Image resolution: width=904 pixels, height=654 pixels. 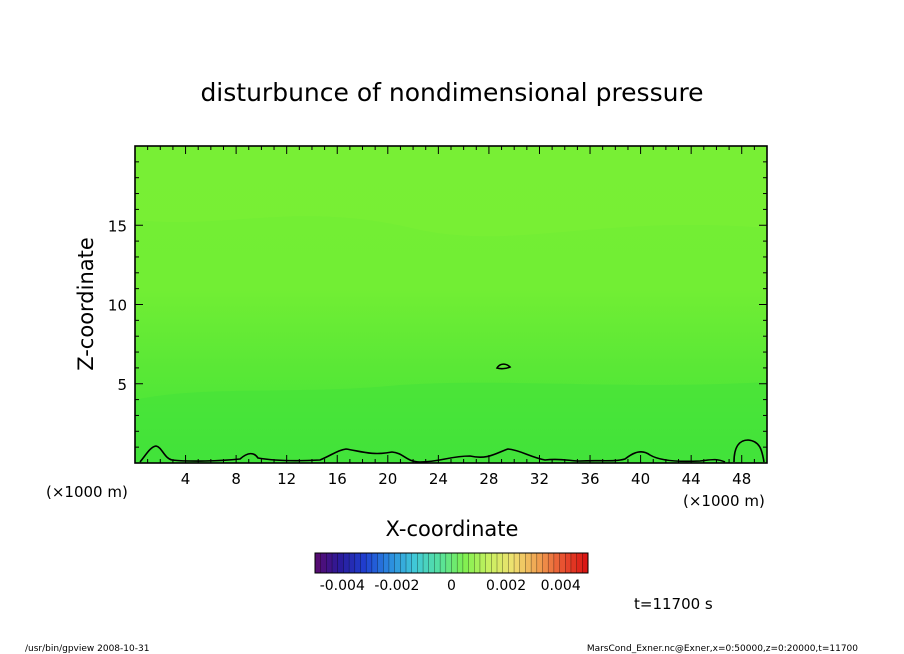 I want to click on colorbar-tick-label: 0.002, so click(x=506, y=586).